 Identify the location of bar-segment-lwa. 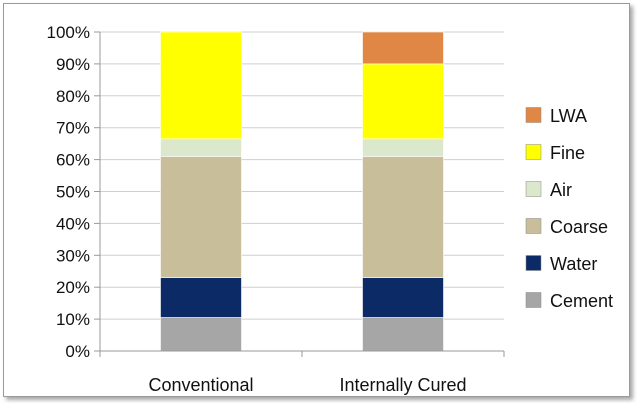
(403, 48).